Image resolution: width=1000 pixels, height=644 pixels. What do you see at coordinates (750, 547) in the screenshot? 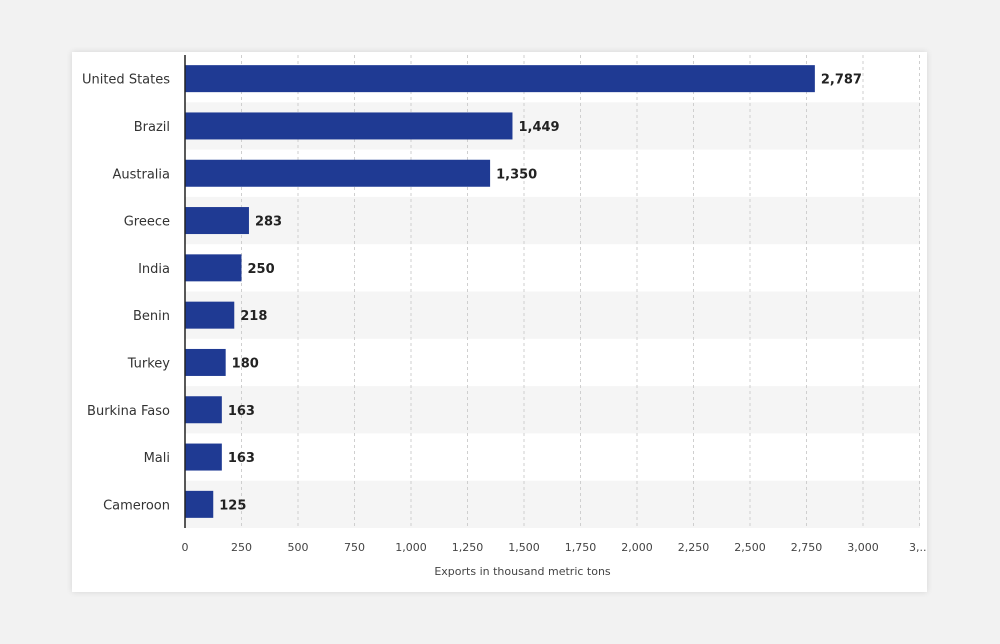
I see `x-tick-label: 2,500` at bounding box center [750, 547].